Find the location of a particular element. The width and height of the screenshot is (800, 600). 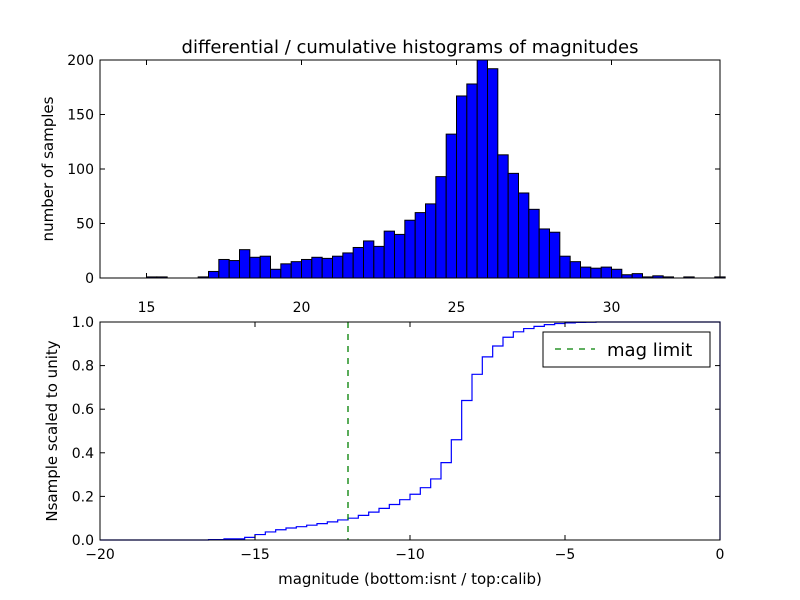

top-y-tick-label: 0 is located at coordinates (89, 279).